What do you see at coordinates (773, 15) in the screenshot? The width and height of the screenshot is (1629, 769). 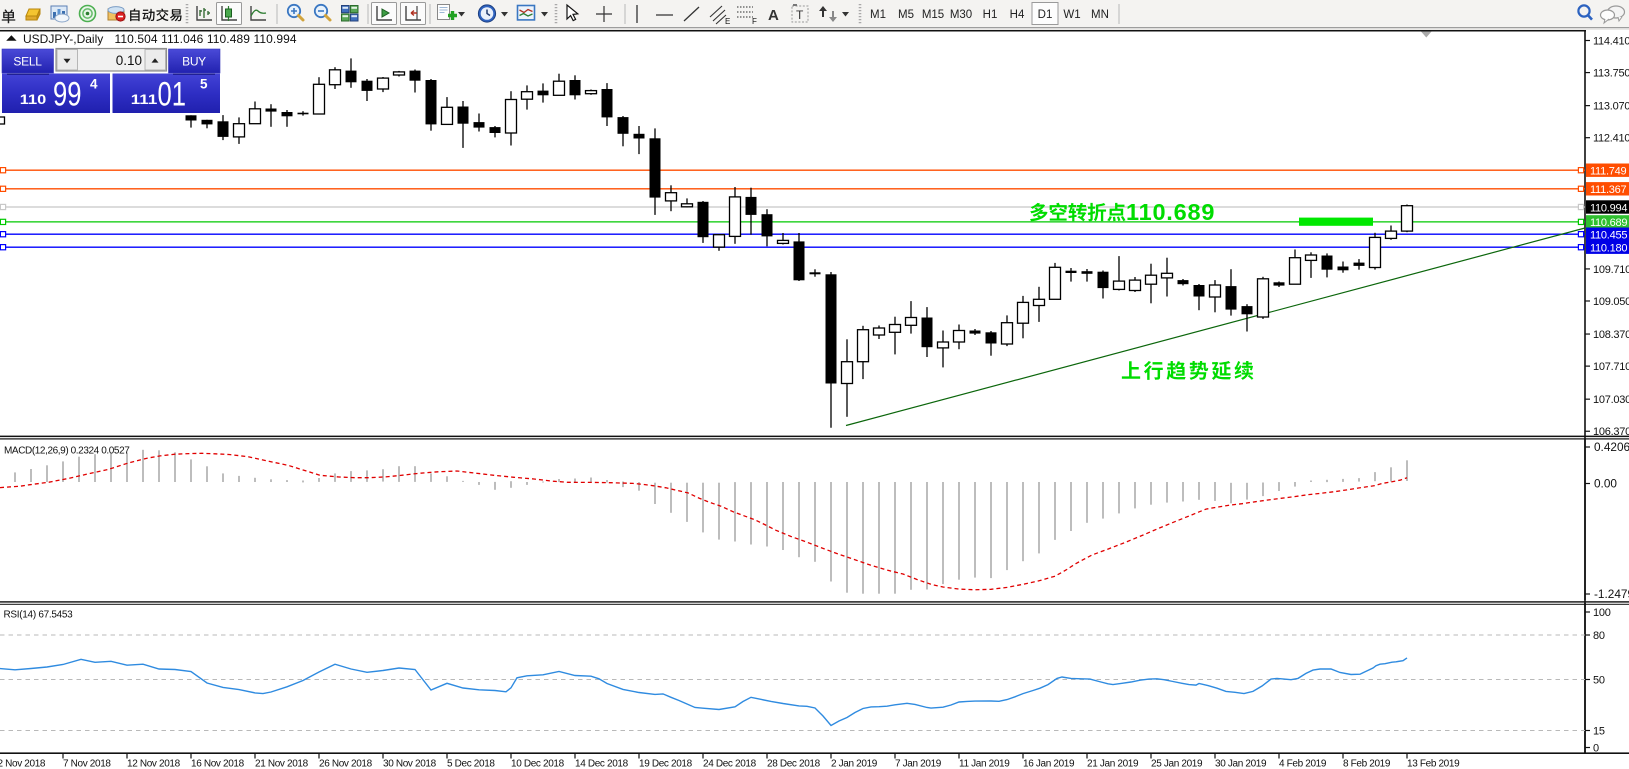 I see `svg-text: A` at bounding box center [773, 15].